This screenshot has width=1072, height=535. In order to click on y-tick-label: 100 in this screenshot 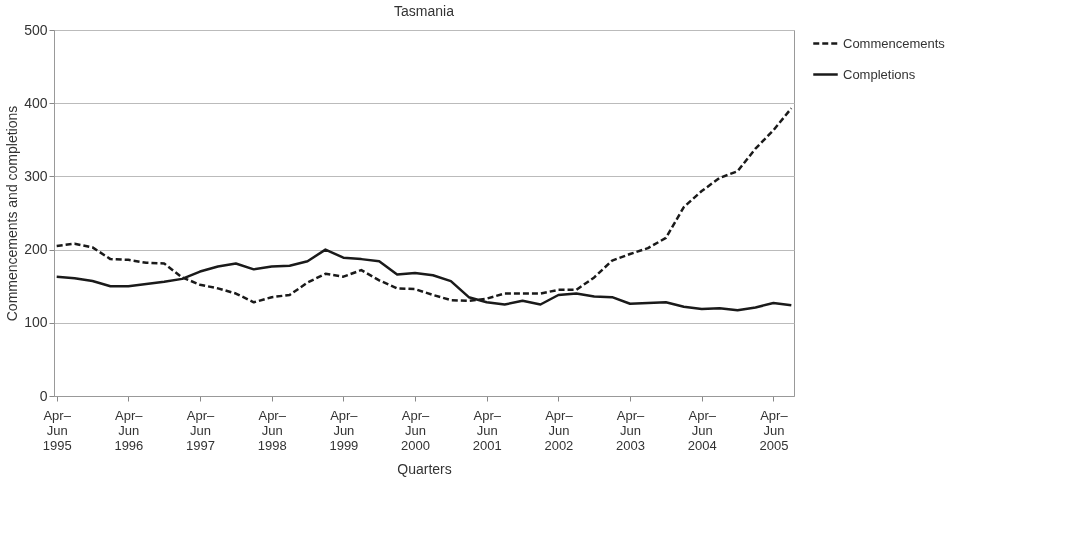, I will do `click(36, 322)`.